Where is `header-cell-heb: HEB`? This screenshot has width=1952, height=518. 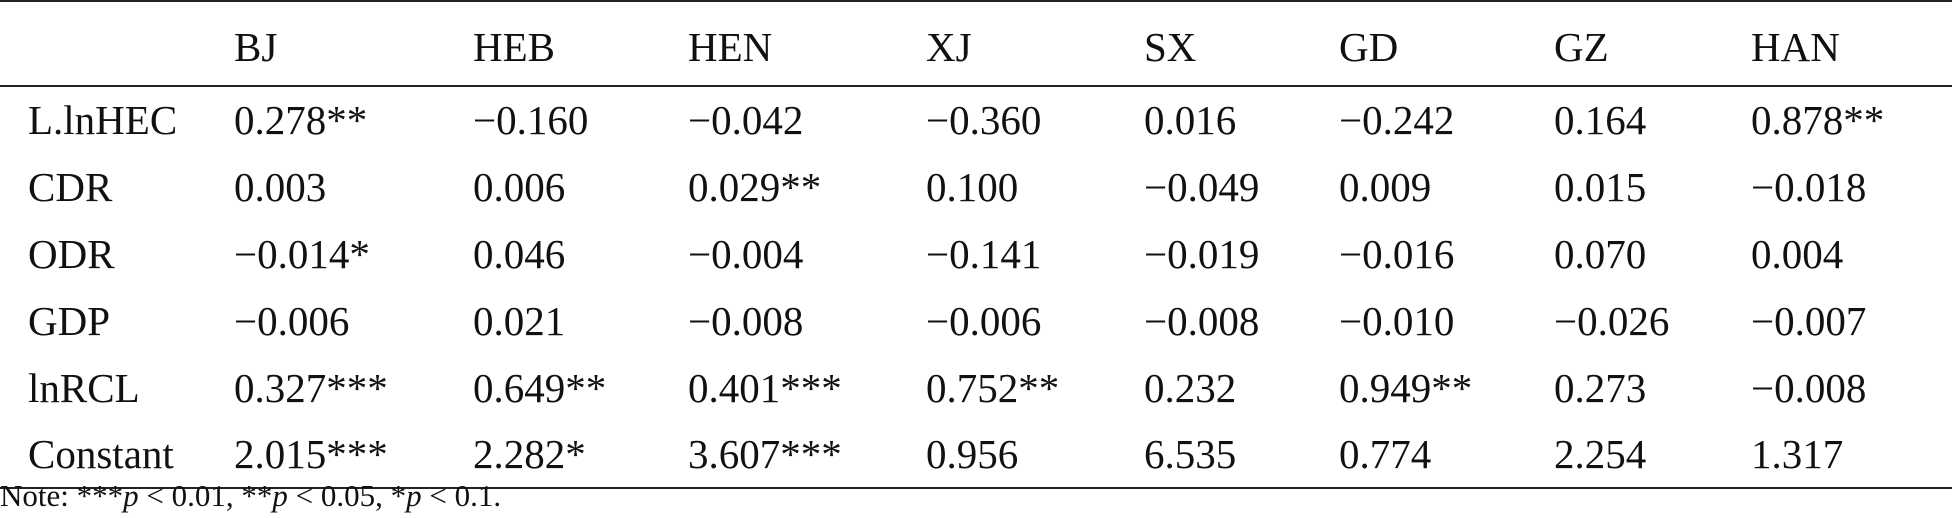
header-cell-heb: HEB is located at coordinates (514, 46).